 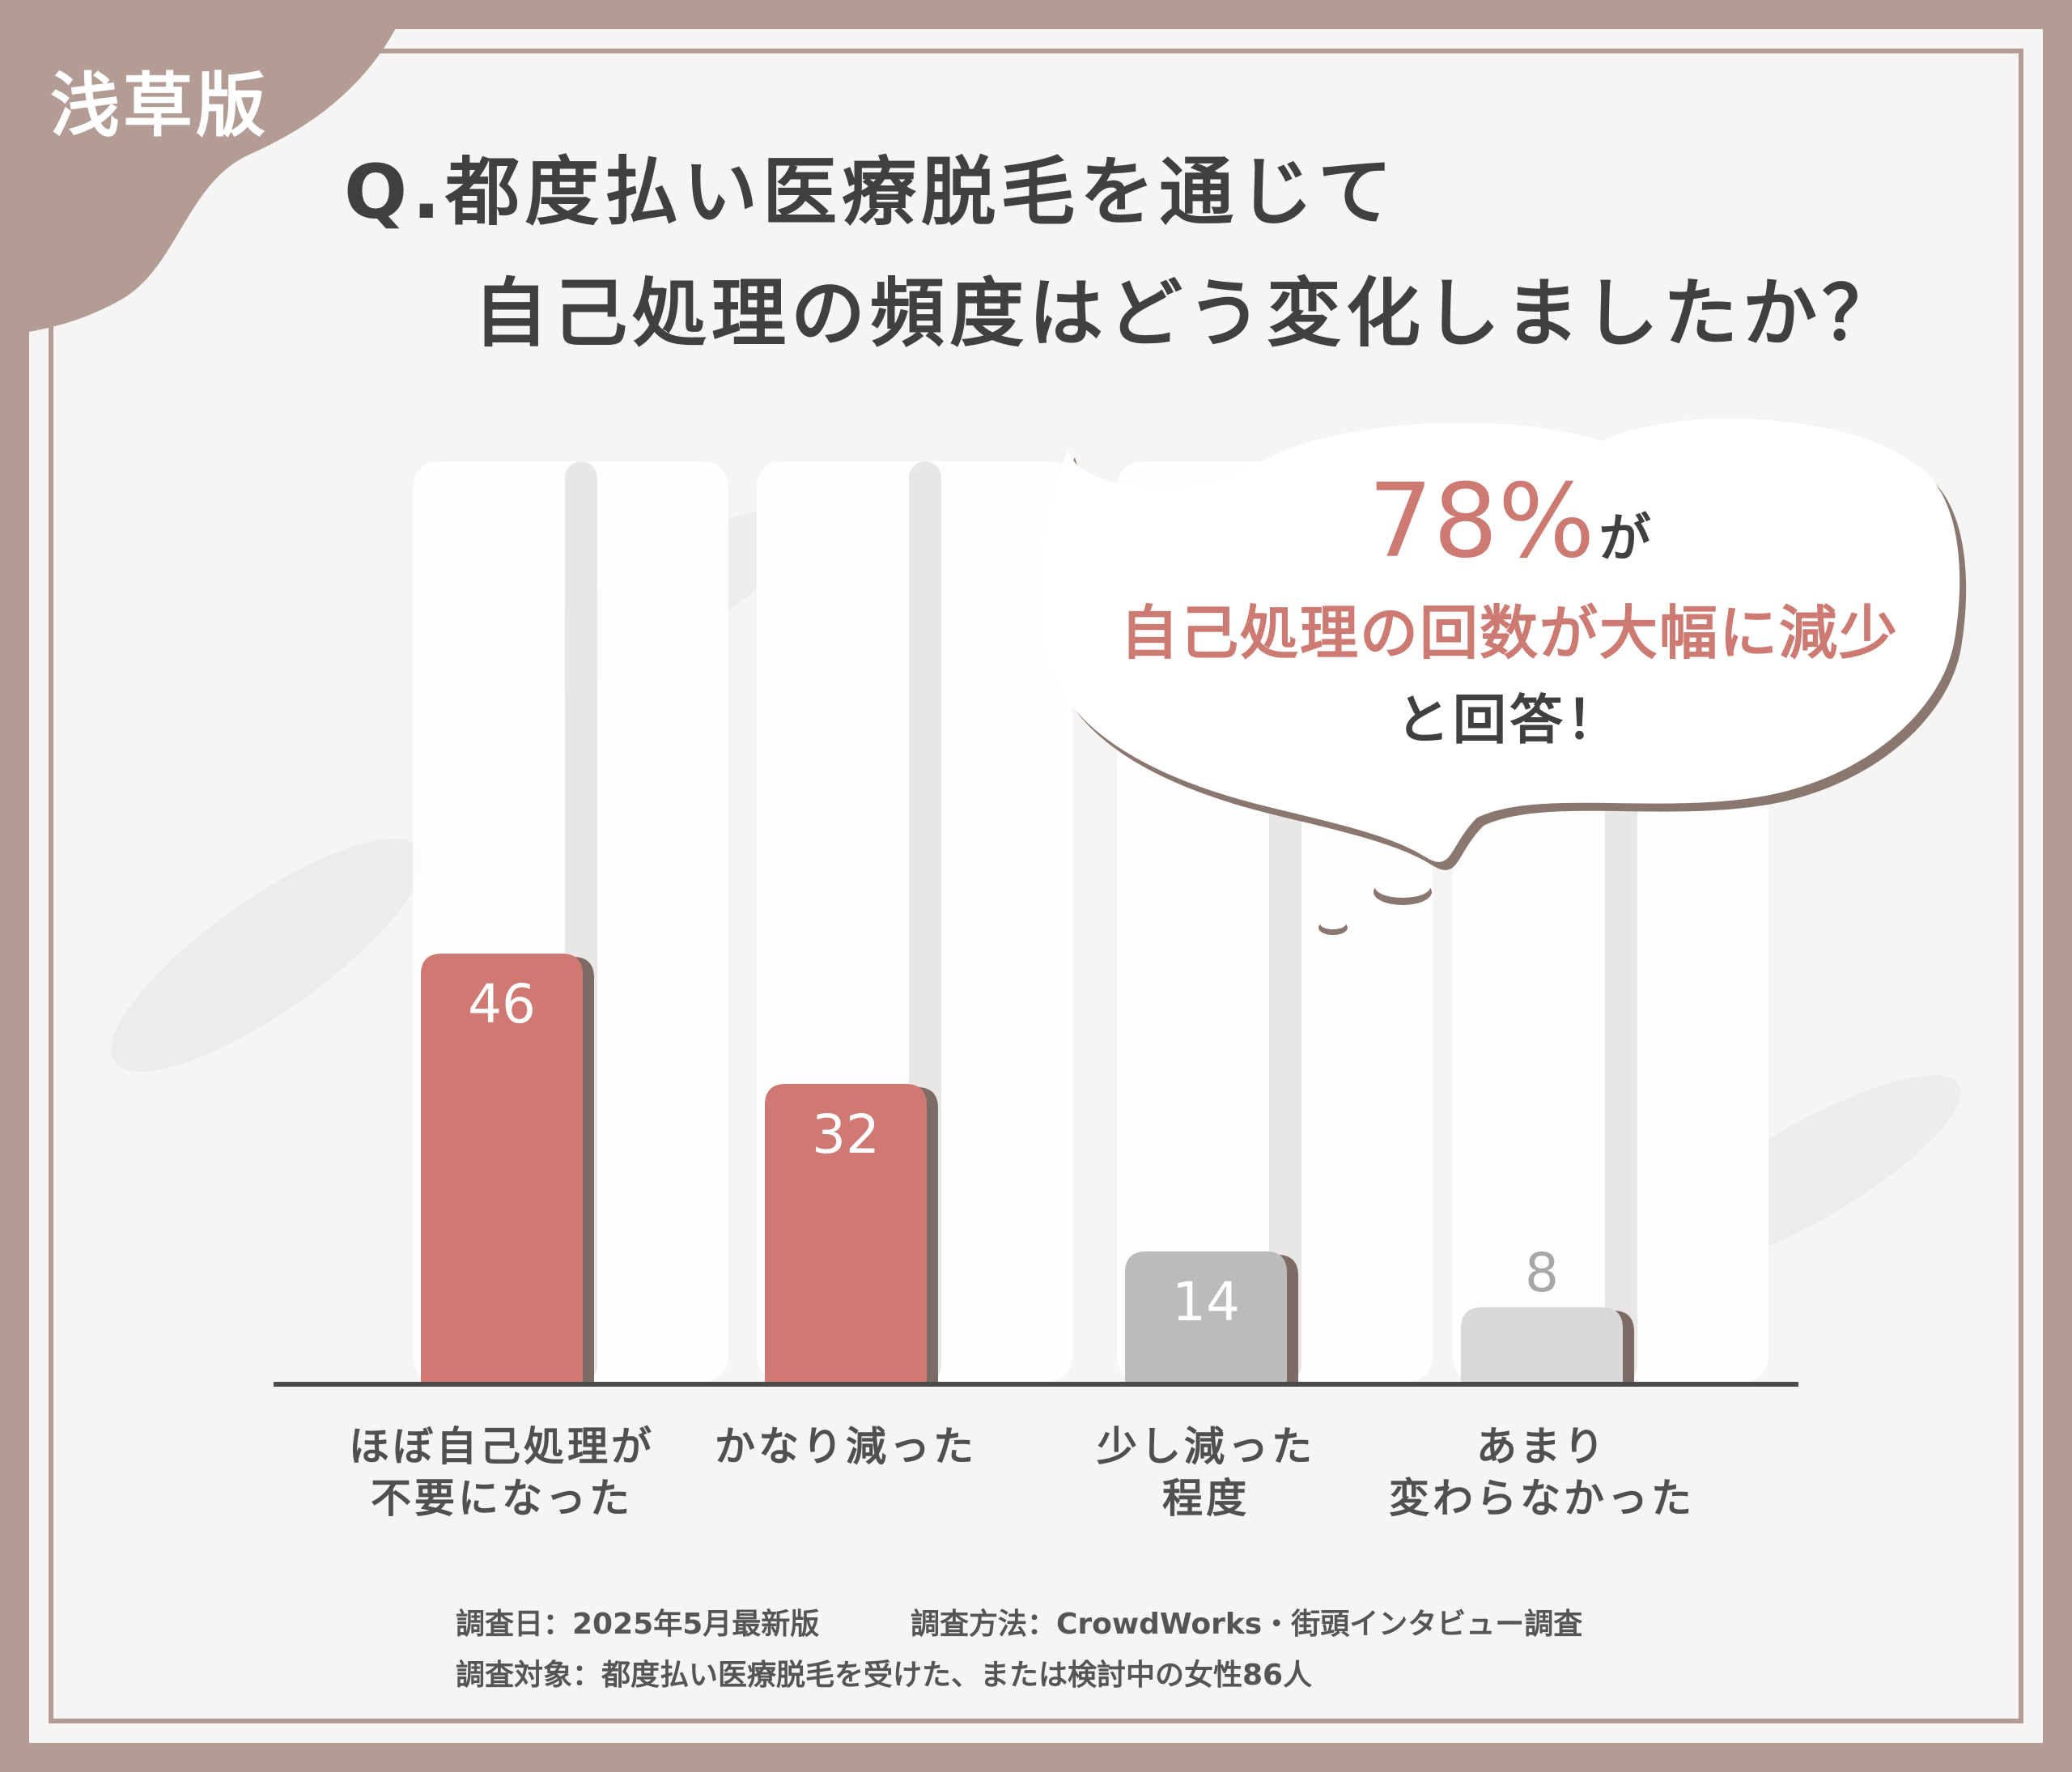 I want to click on thought-dot-small-inner, so click(x=1333, y=923).